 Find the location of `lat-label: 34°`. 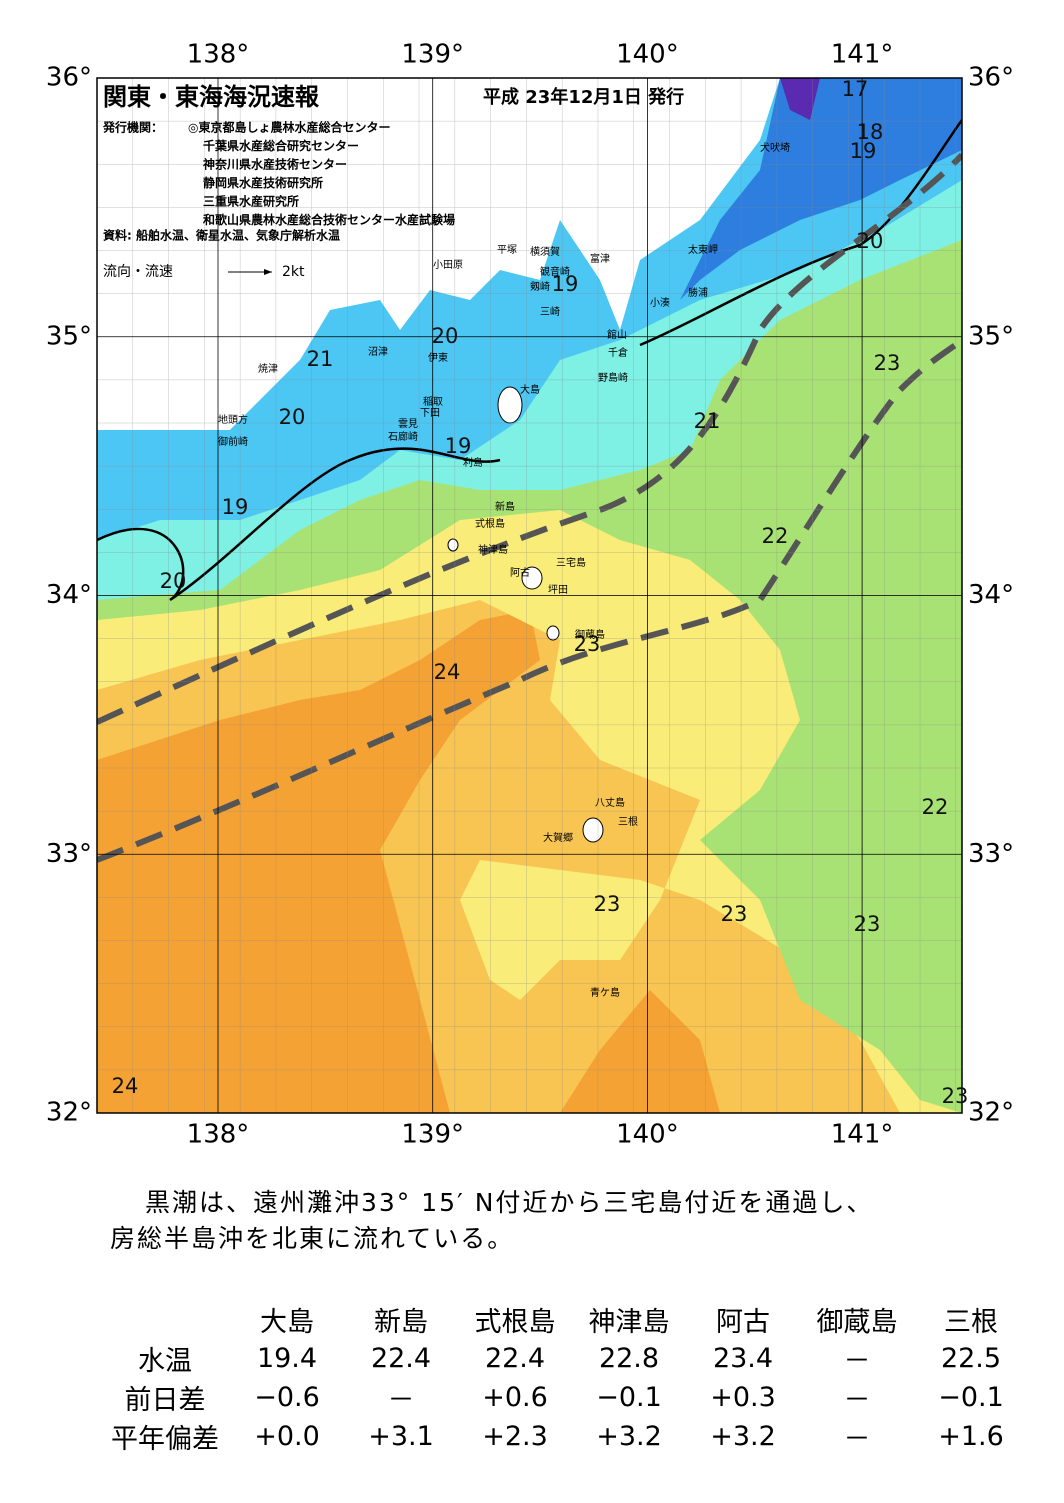

lat-label: 34° is located at coordinates (69, 595).